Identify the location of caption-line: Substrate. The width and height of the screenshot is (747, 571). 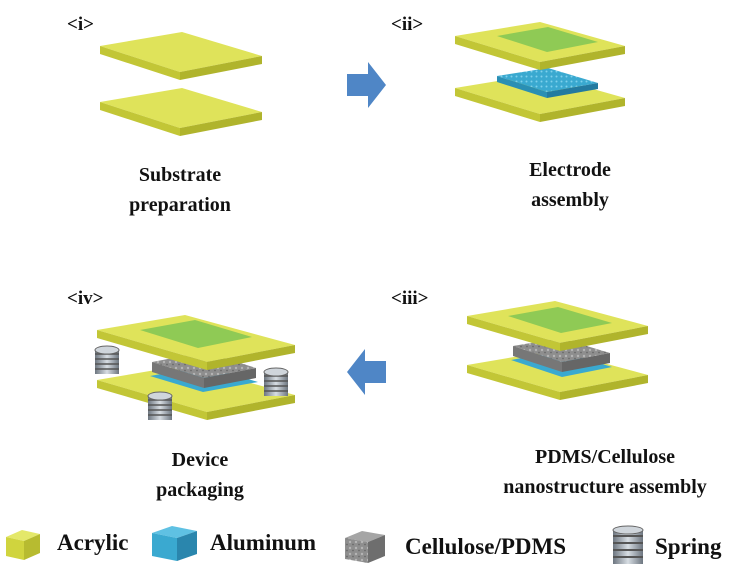
(180, 175).